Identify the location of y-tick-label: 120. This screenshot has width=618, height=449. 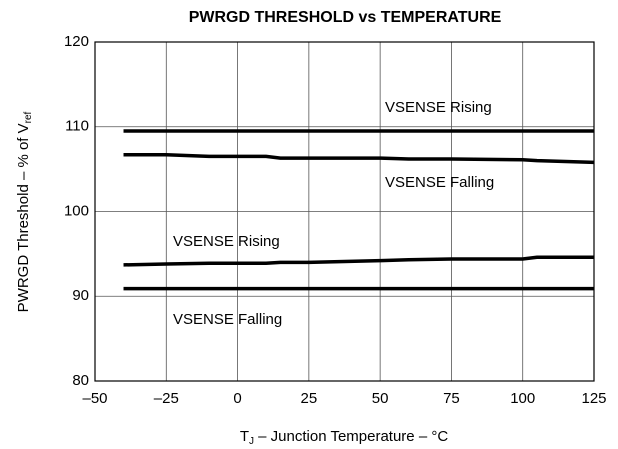
(76, 41).